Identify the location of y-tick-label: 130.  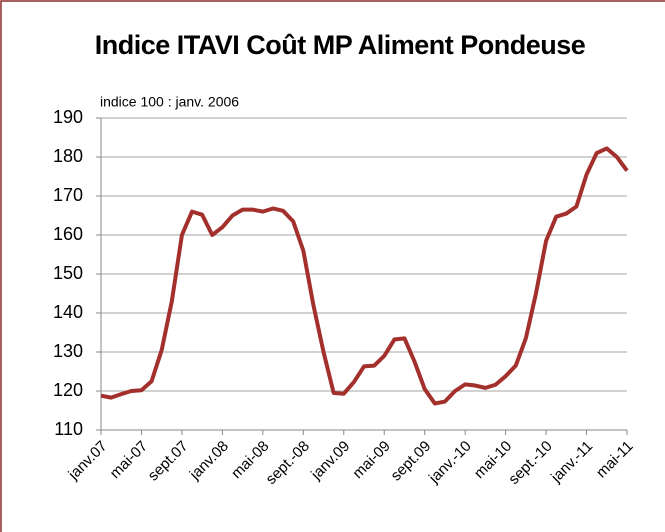
(68, 351).